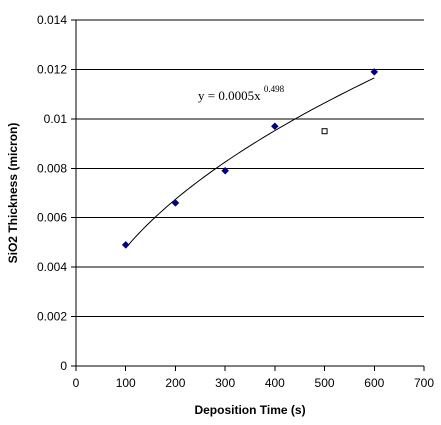 This screenshot has width=441, height=425. What do you see at coordinates (76, 383) in the screenshot?
I see `x-tick-label: 0` at bounding box center [76, 383].